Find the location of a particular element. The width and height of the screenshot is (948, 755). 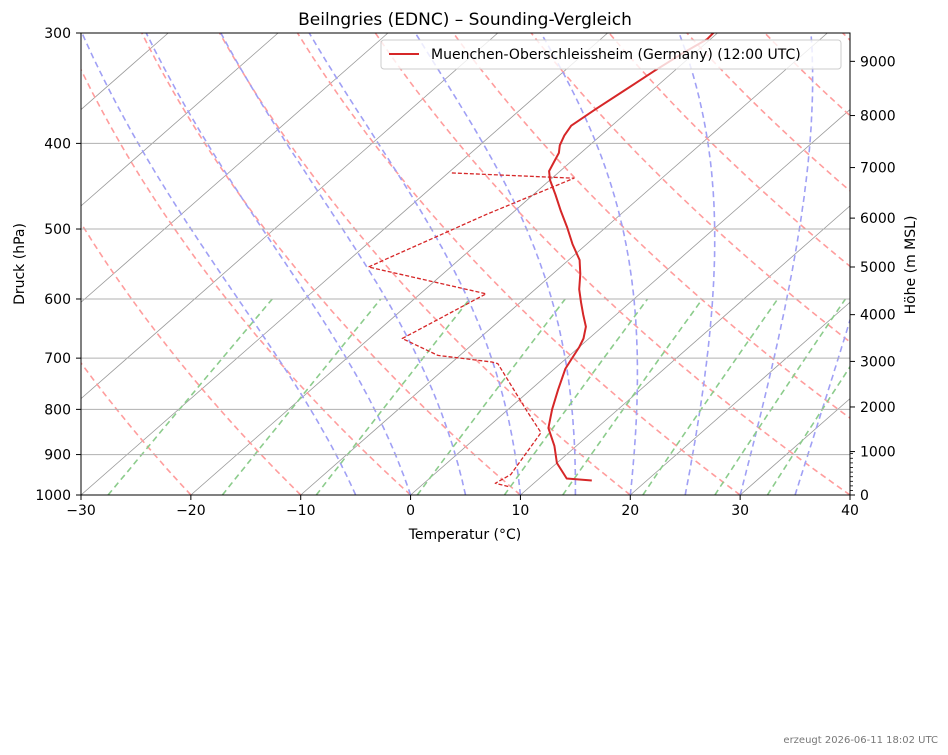

y-axis-label: Druck (hPa) is located at coordinates (20, 264).